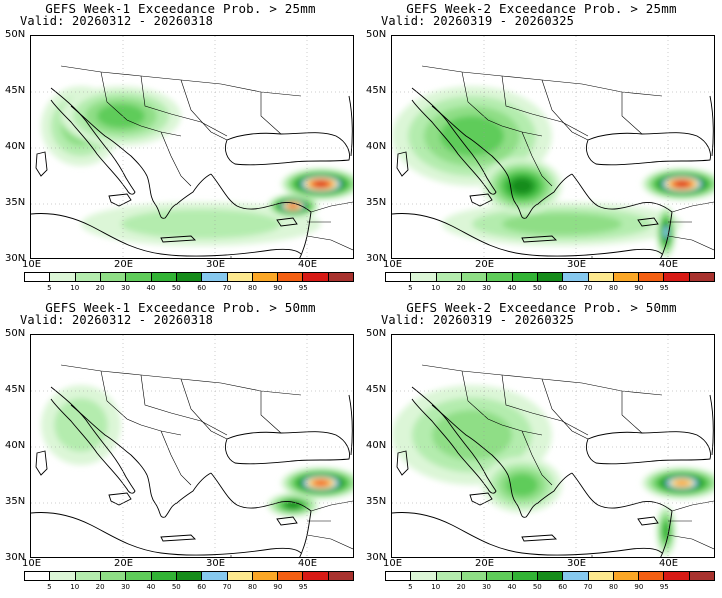 The image size is (722, 598). I want to click on panel-title: GEFS Week-2 Exceedance Prob. > 25mm, so click(541, 8).